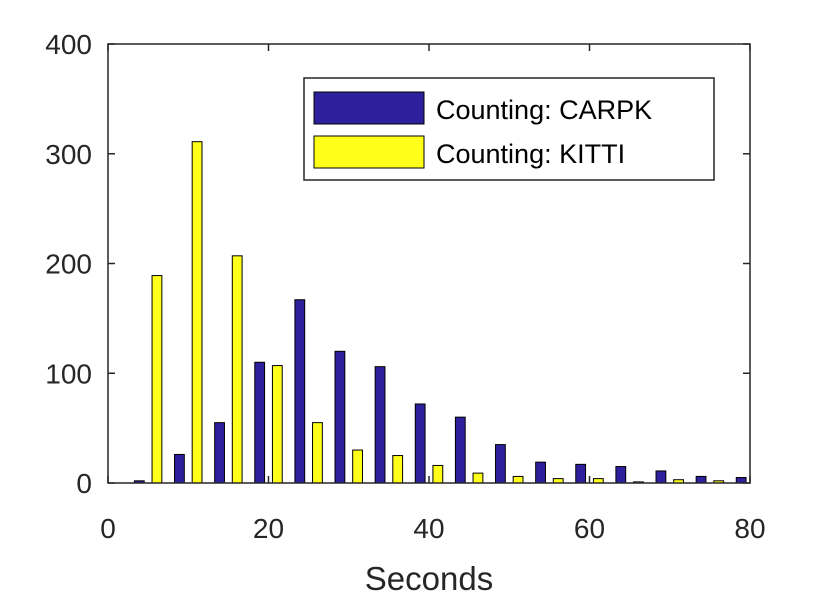 The height and width of the screenshot is (601, 830). What do you see at coordinates (509, 129) in the screenshot?
I see `legend: Counting: CARPK Counting: KITTI` at bounding box center [509, 129].